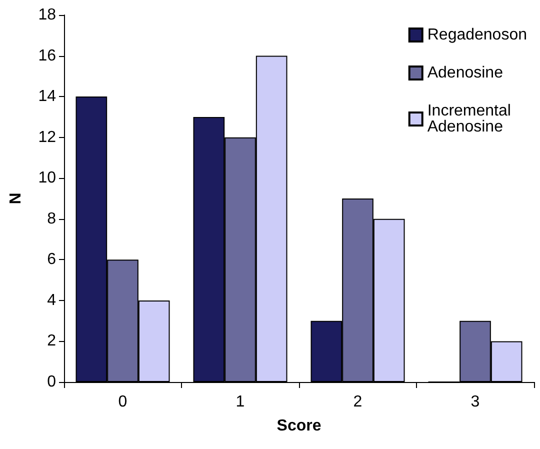 This screenshot has width=540, height=449. Describe the element at coordinates (240, 402) in the screenshot. I see `x-tick-label: 1` at that location.